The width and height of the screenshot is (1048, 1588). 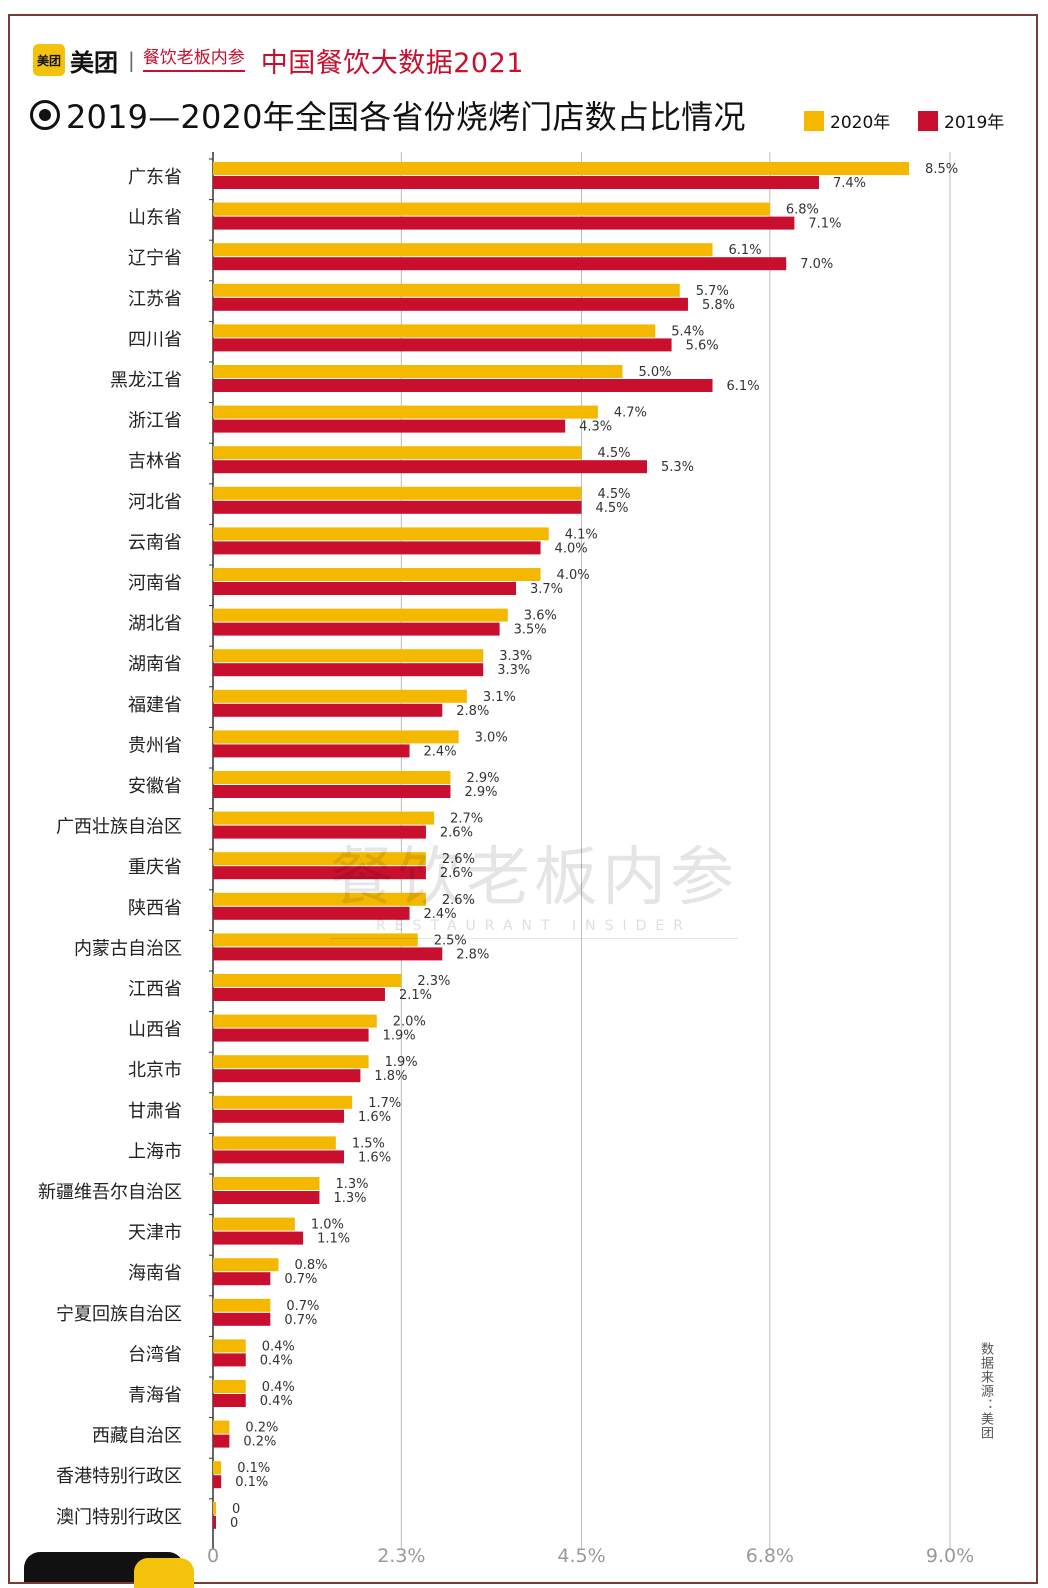 What do you see at coordinates (581, 534) in the screenshot?
I see `data-label-2020: 4.1%` at bounding box center [581, 534].